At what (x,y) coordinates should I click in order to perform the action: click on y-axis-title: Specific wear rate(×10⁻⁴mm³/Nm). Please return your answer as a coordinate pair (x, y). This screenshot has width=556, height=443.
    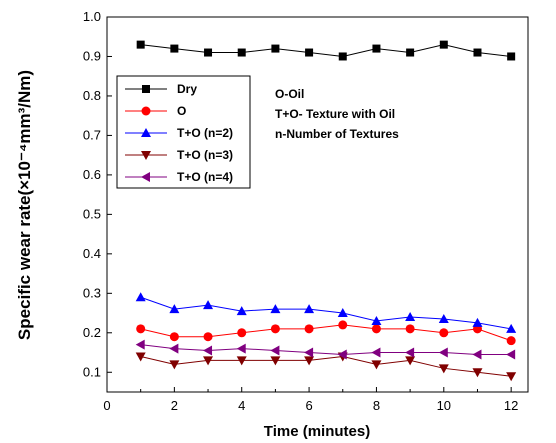
    Looking at the image, I should click on (24, 205).